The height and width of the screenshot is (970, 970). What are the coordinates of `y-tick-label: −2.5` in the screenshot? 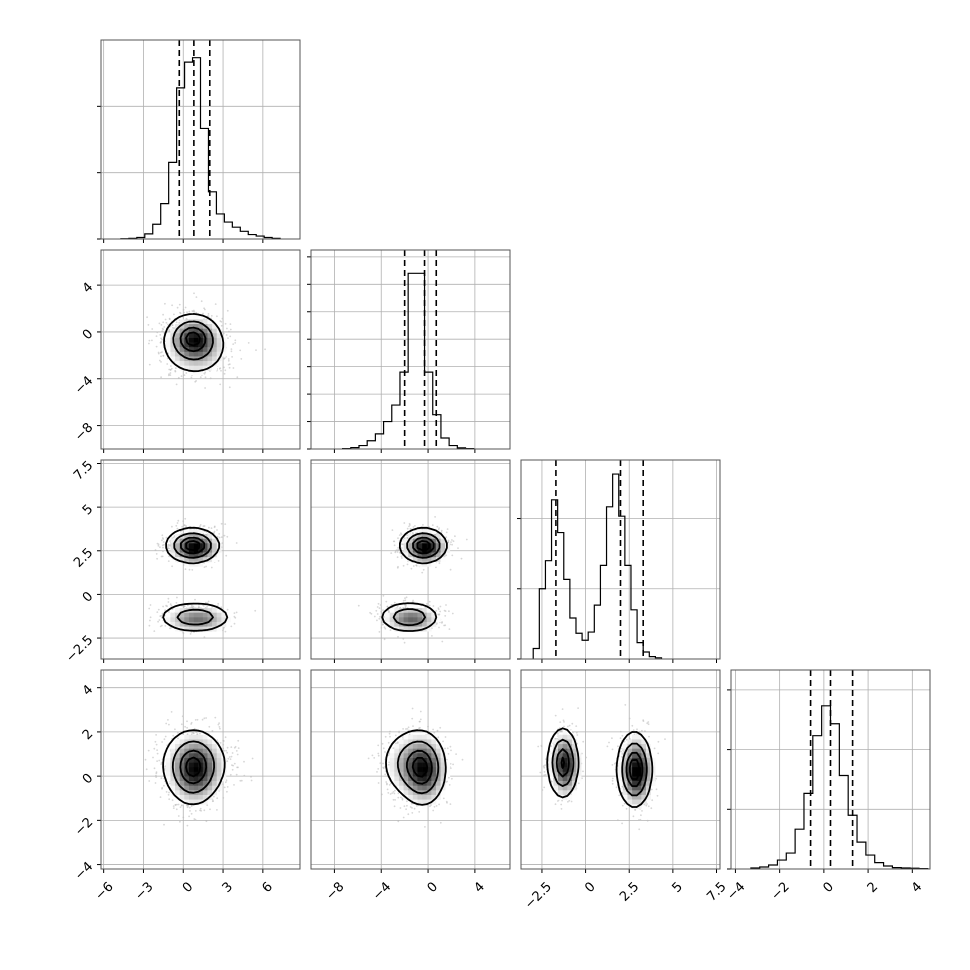 It's located at (79, 649).